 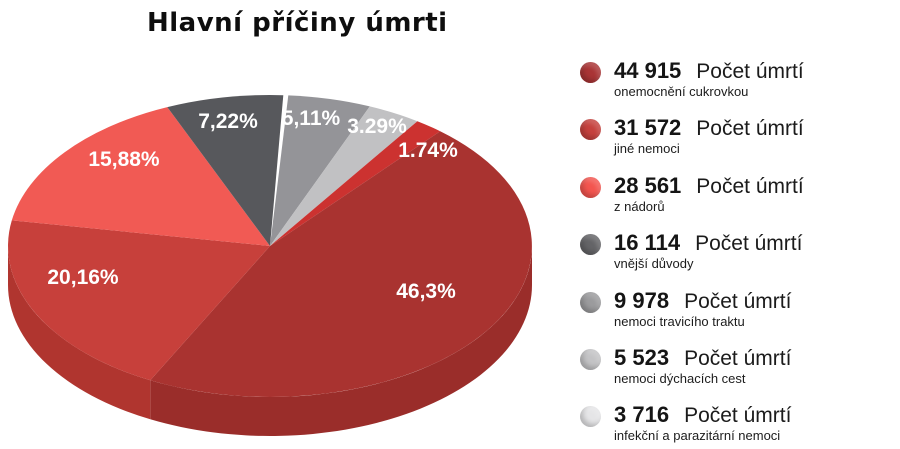 I want to click on legend-item: 16 114 Počet úmrtí vnější důvody, so click(x=737, y=252).